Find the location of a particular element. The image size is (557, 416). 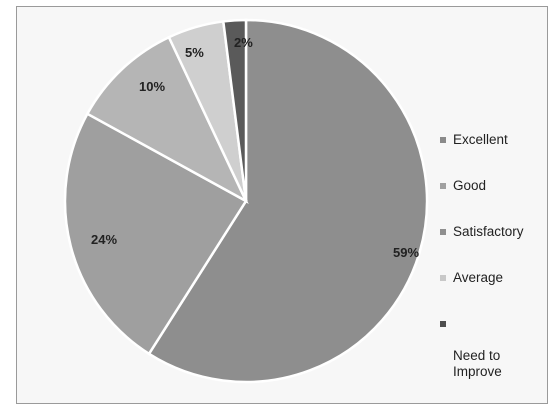

legend-item-average: Average is located at coordinates (490, 278).